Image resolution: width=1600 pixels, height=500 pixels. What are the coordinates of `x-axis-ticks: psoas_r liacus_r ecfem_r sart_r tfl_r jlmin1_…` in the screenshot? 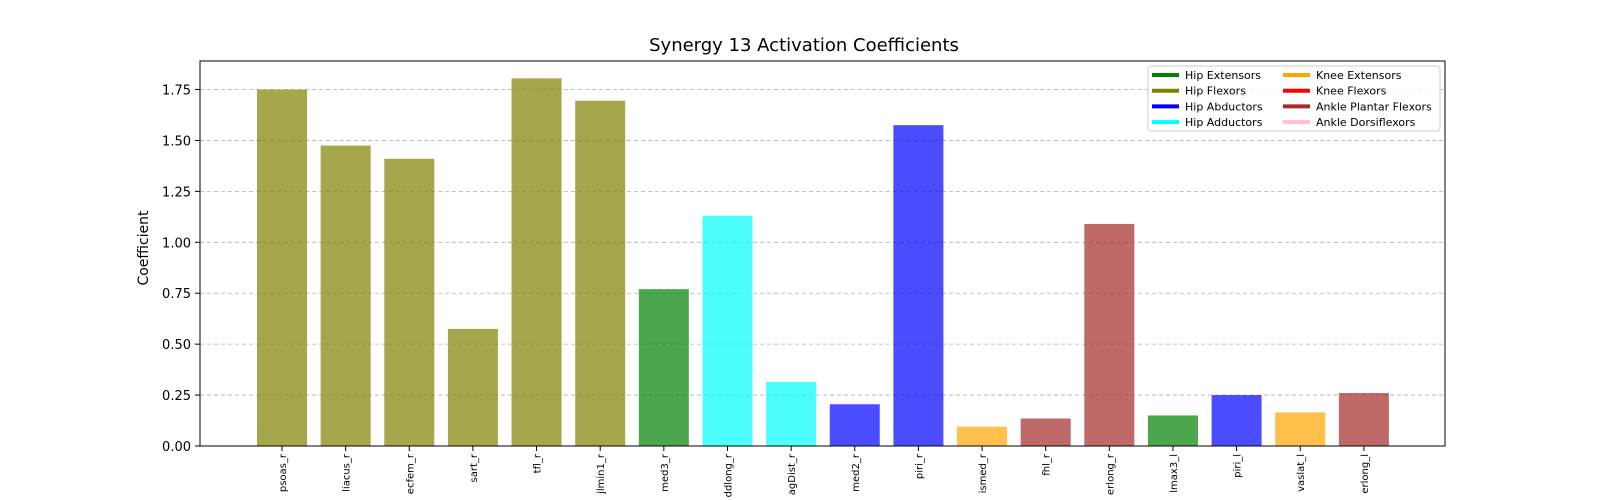 It's located at (824, 471).